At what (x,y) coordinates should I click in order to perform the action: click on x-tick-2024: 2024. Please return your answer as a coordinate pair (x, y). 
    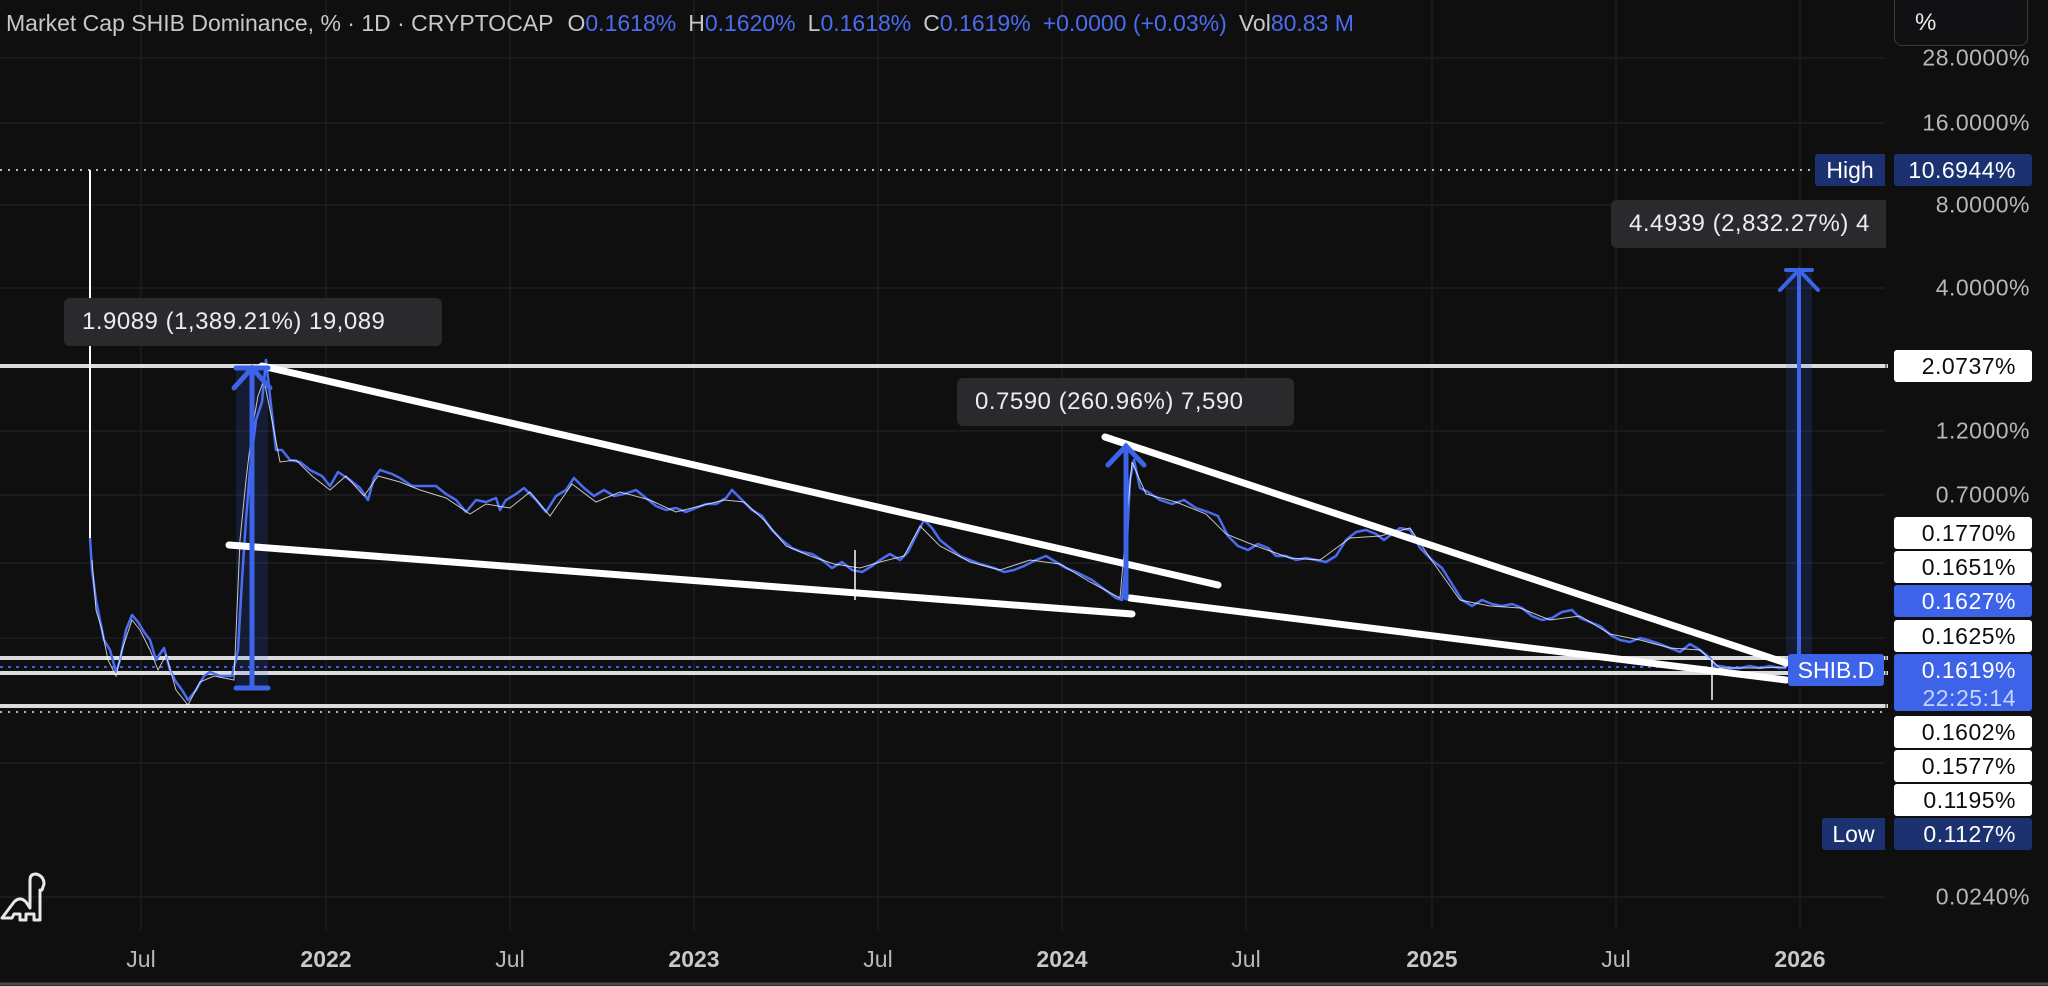
    Looking at the image, I should click on (1062, 959).